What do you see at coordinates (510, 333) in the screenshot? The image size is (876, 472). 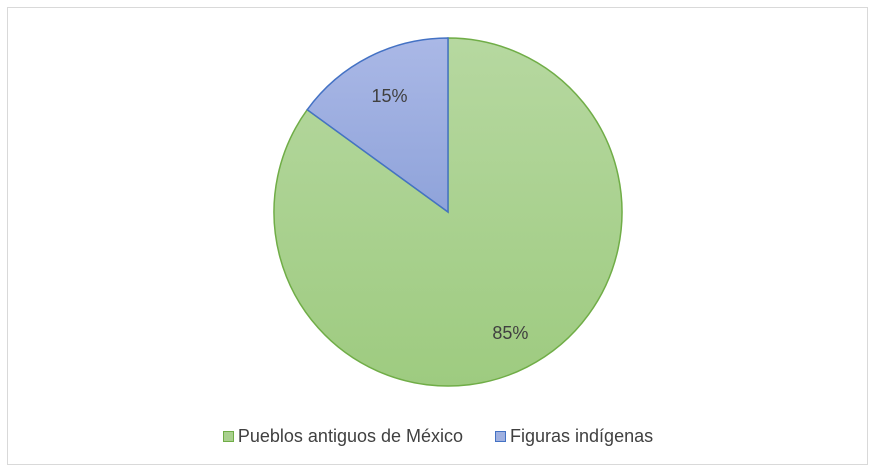 I see `pie-label-pueblos: 85%` at bounding box center [510, 333].